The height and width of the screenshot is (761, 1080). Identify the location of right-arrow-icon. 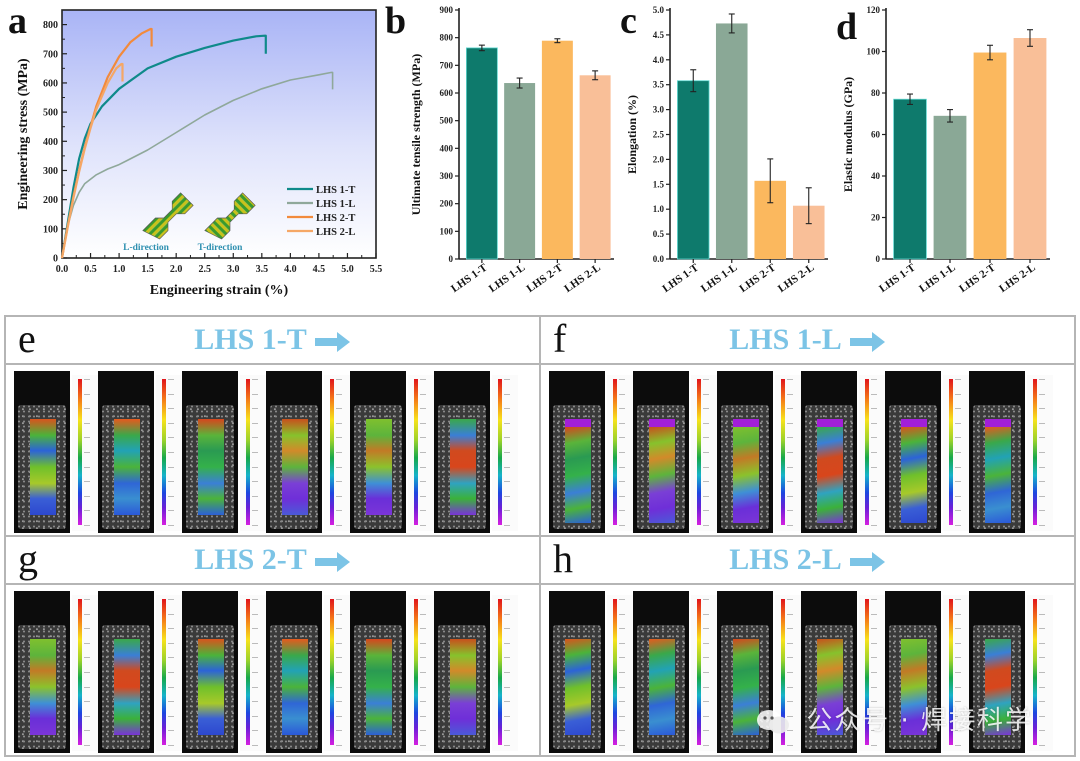
(867, 342).